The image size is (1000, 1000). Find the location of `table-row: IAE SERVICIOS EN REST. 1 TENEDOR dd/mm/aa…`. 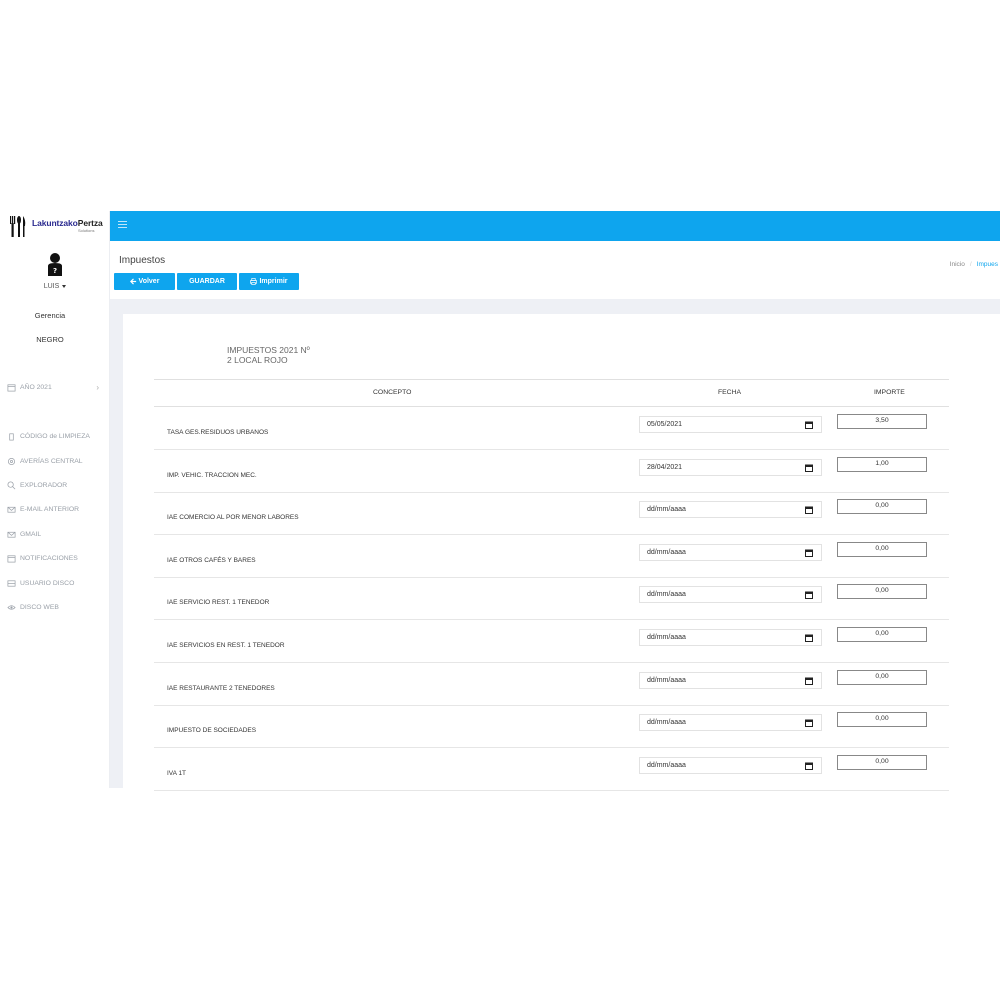

table-row: IAE SERVICIOS EN REST. 1 TENEDOR dd/mm/aa… is located at coordinates (551, 641).